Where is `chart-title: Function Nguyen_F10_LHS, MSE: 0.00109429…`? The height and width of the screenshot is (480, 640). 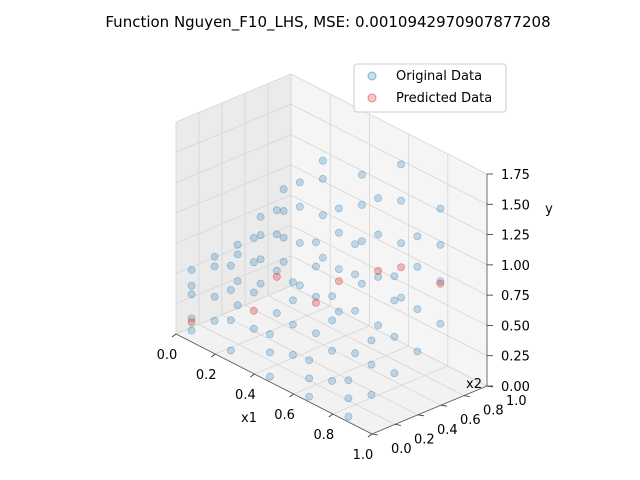
chart-title: Function Nguyen_F10_LHS, MSE: 0.00109429… is located at coordinates (327, 22).